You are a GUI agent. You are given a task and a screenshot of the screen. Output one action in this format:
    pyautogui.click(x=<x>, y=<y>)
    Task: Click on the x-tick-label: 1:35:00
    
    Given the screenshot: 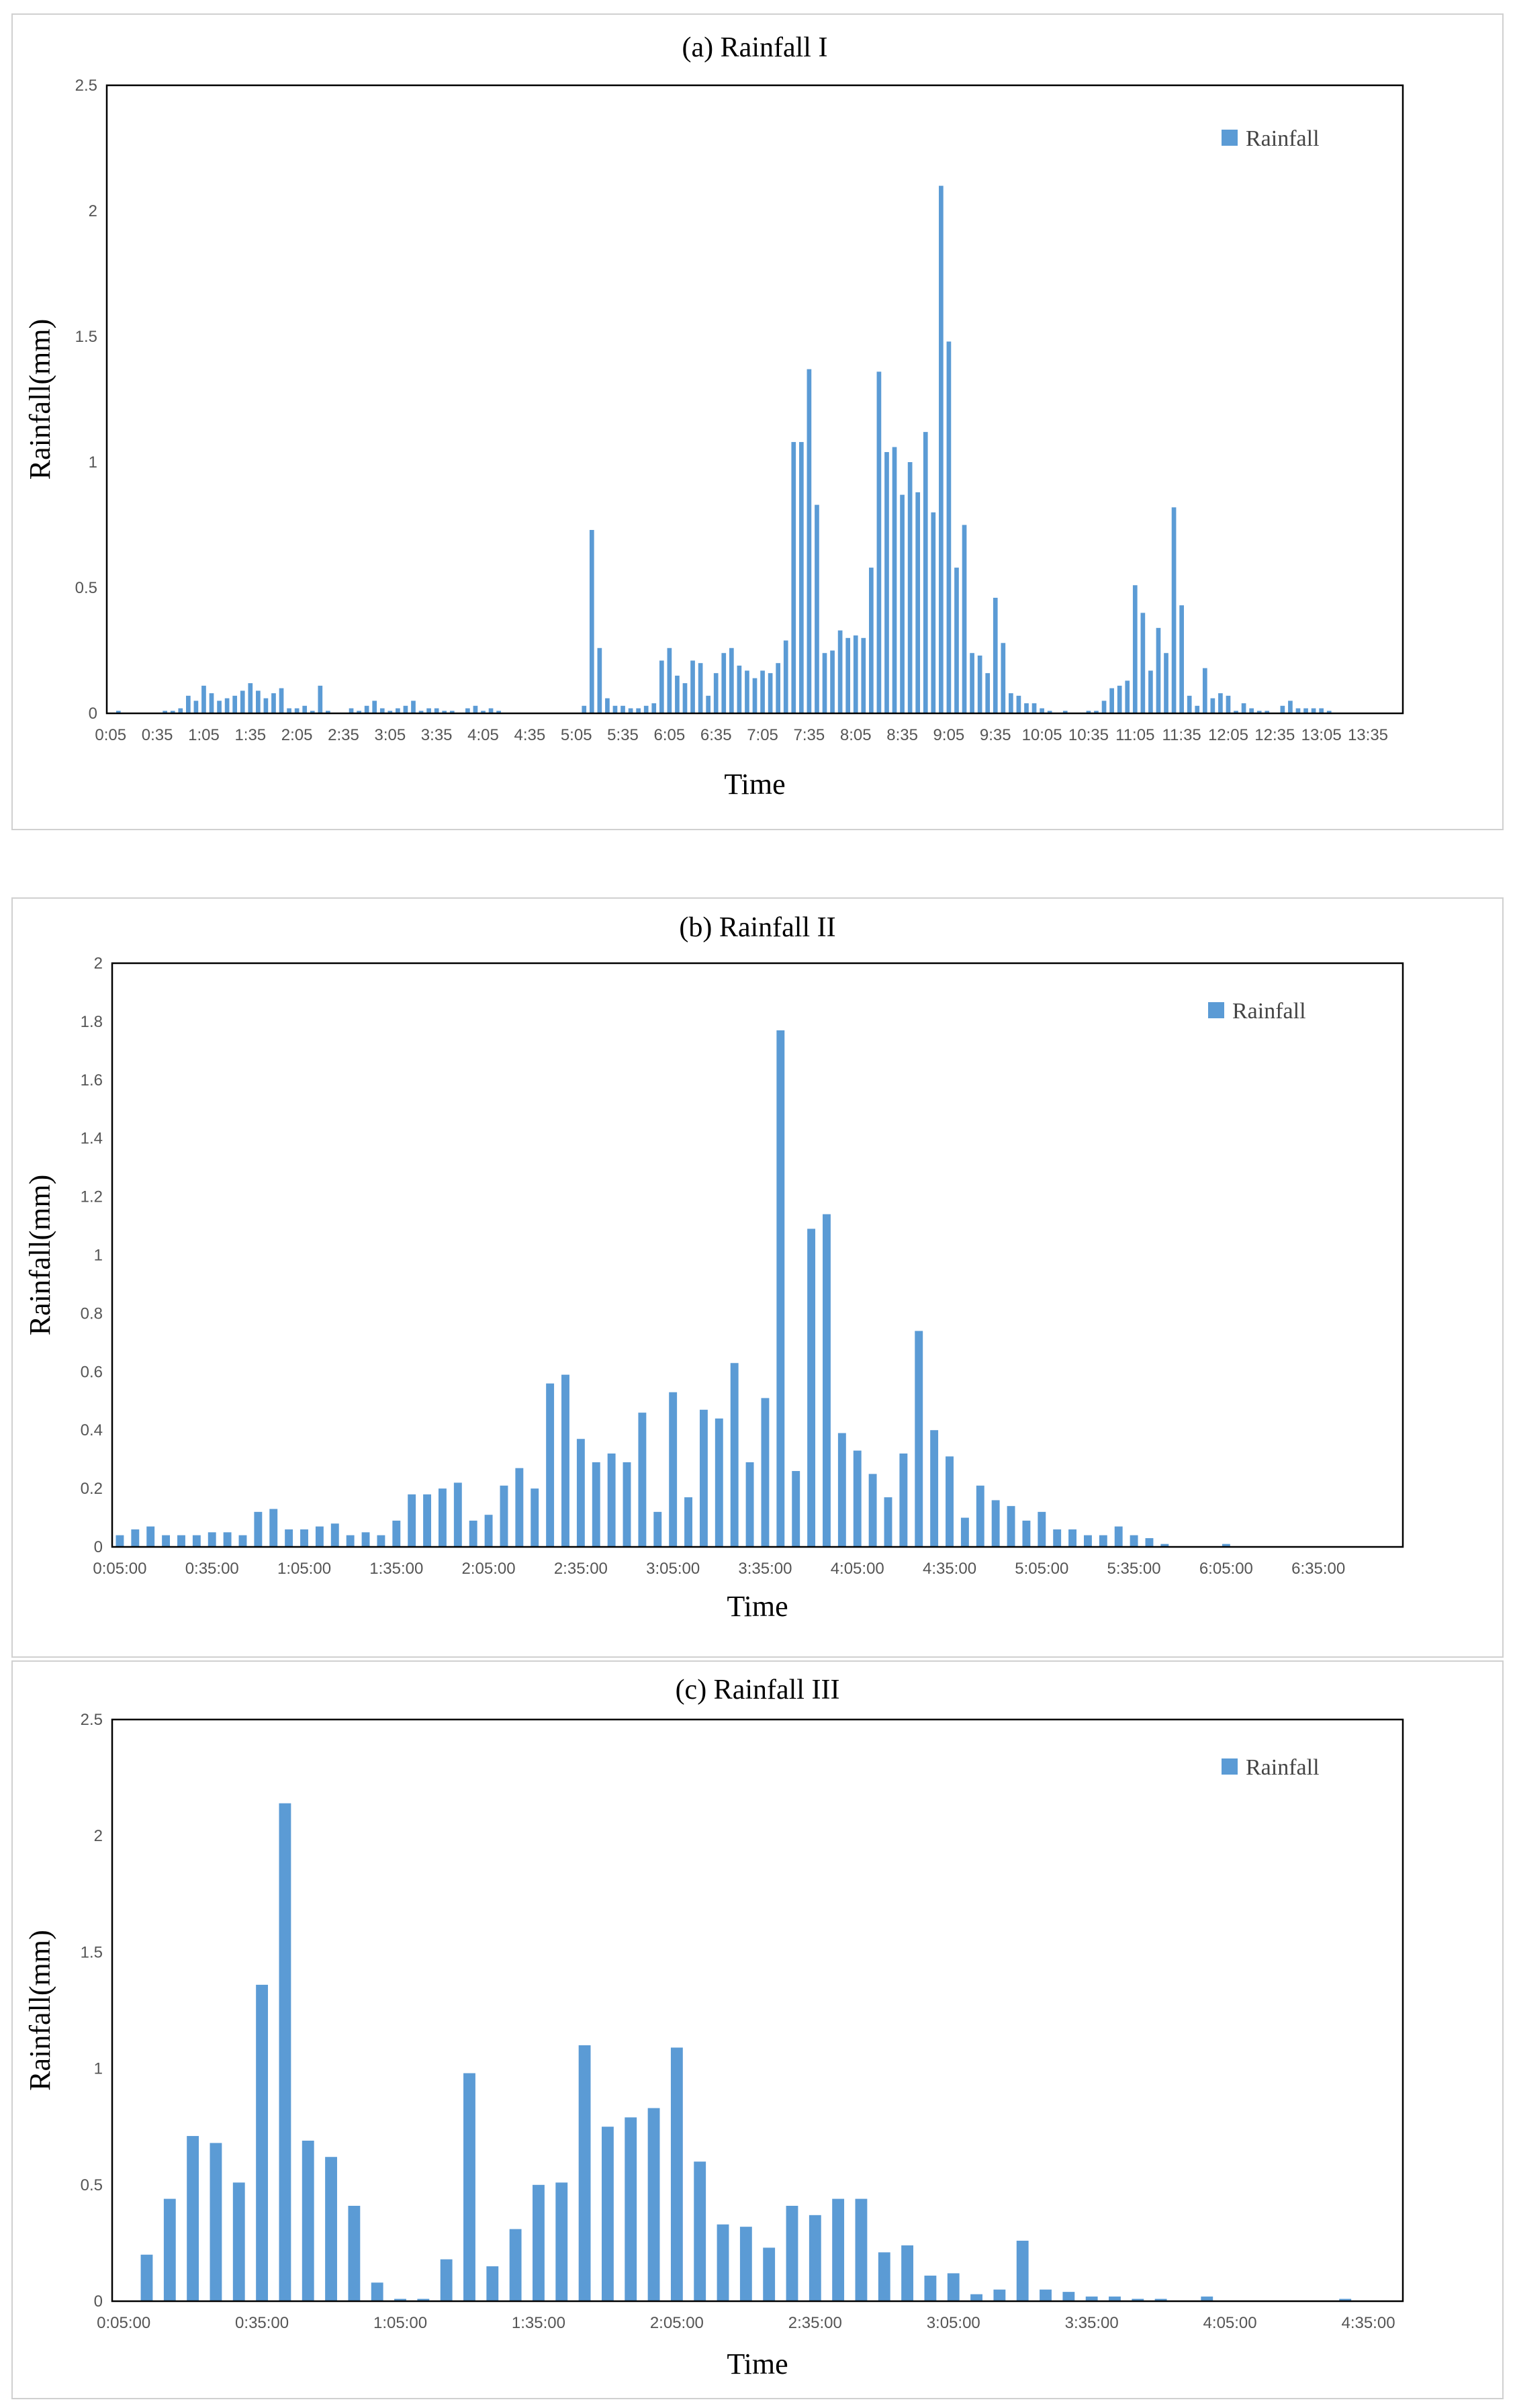 What is the action you would take?
    pyautogui.click(x=538, y=2323)
    